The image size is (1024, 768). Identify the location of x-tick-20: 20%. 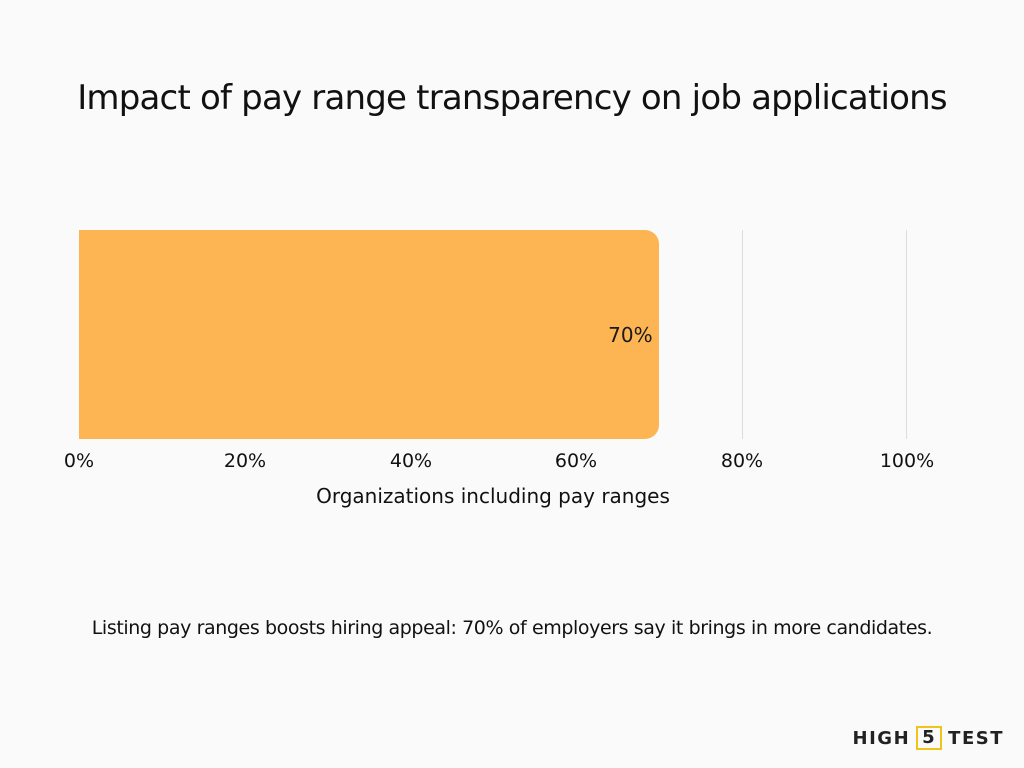
(245, 461).